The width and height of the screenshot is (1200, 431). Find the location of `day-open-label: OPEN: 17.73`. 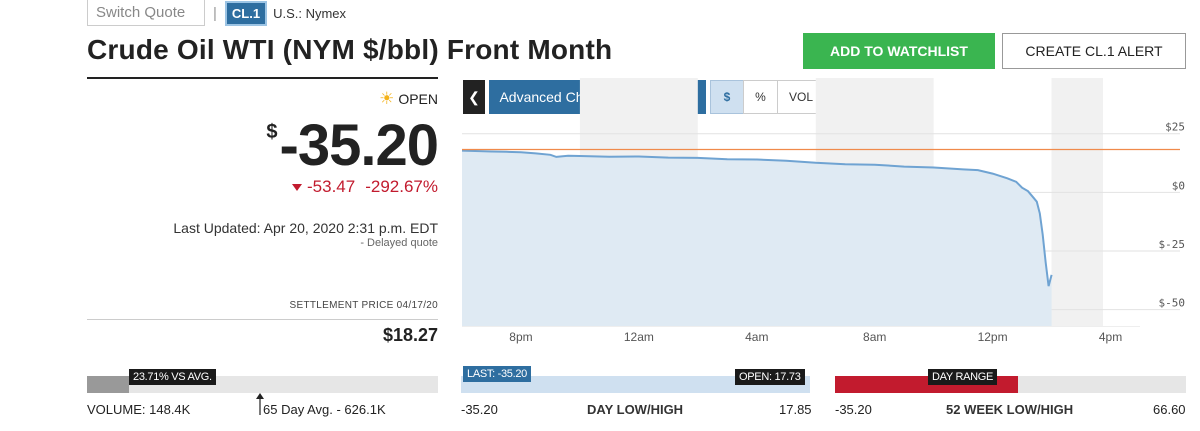

day-open-label: OPEN: 17.73 is located at coordinates (770, 377).